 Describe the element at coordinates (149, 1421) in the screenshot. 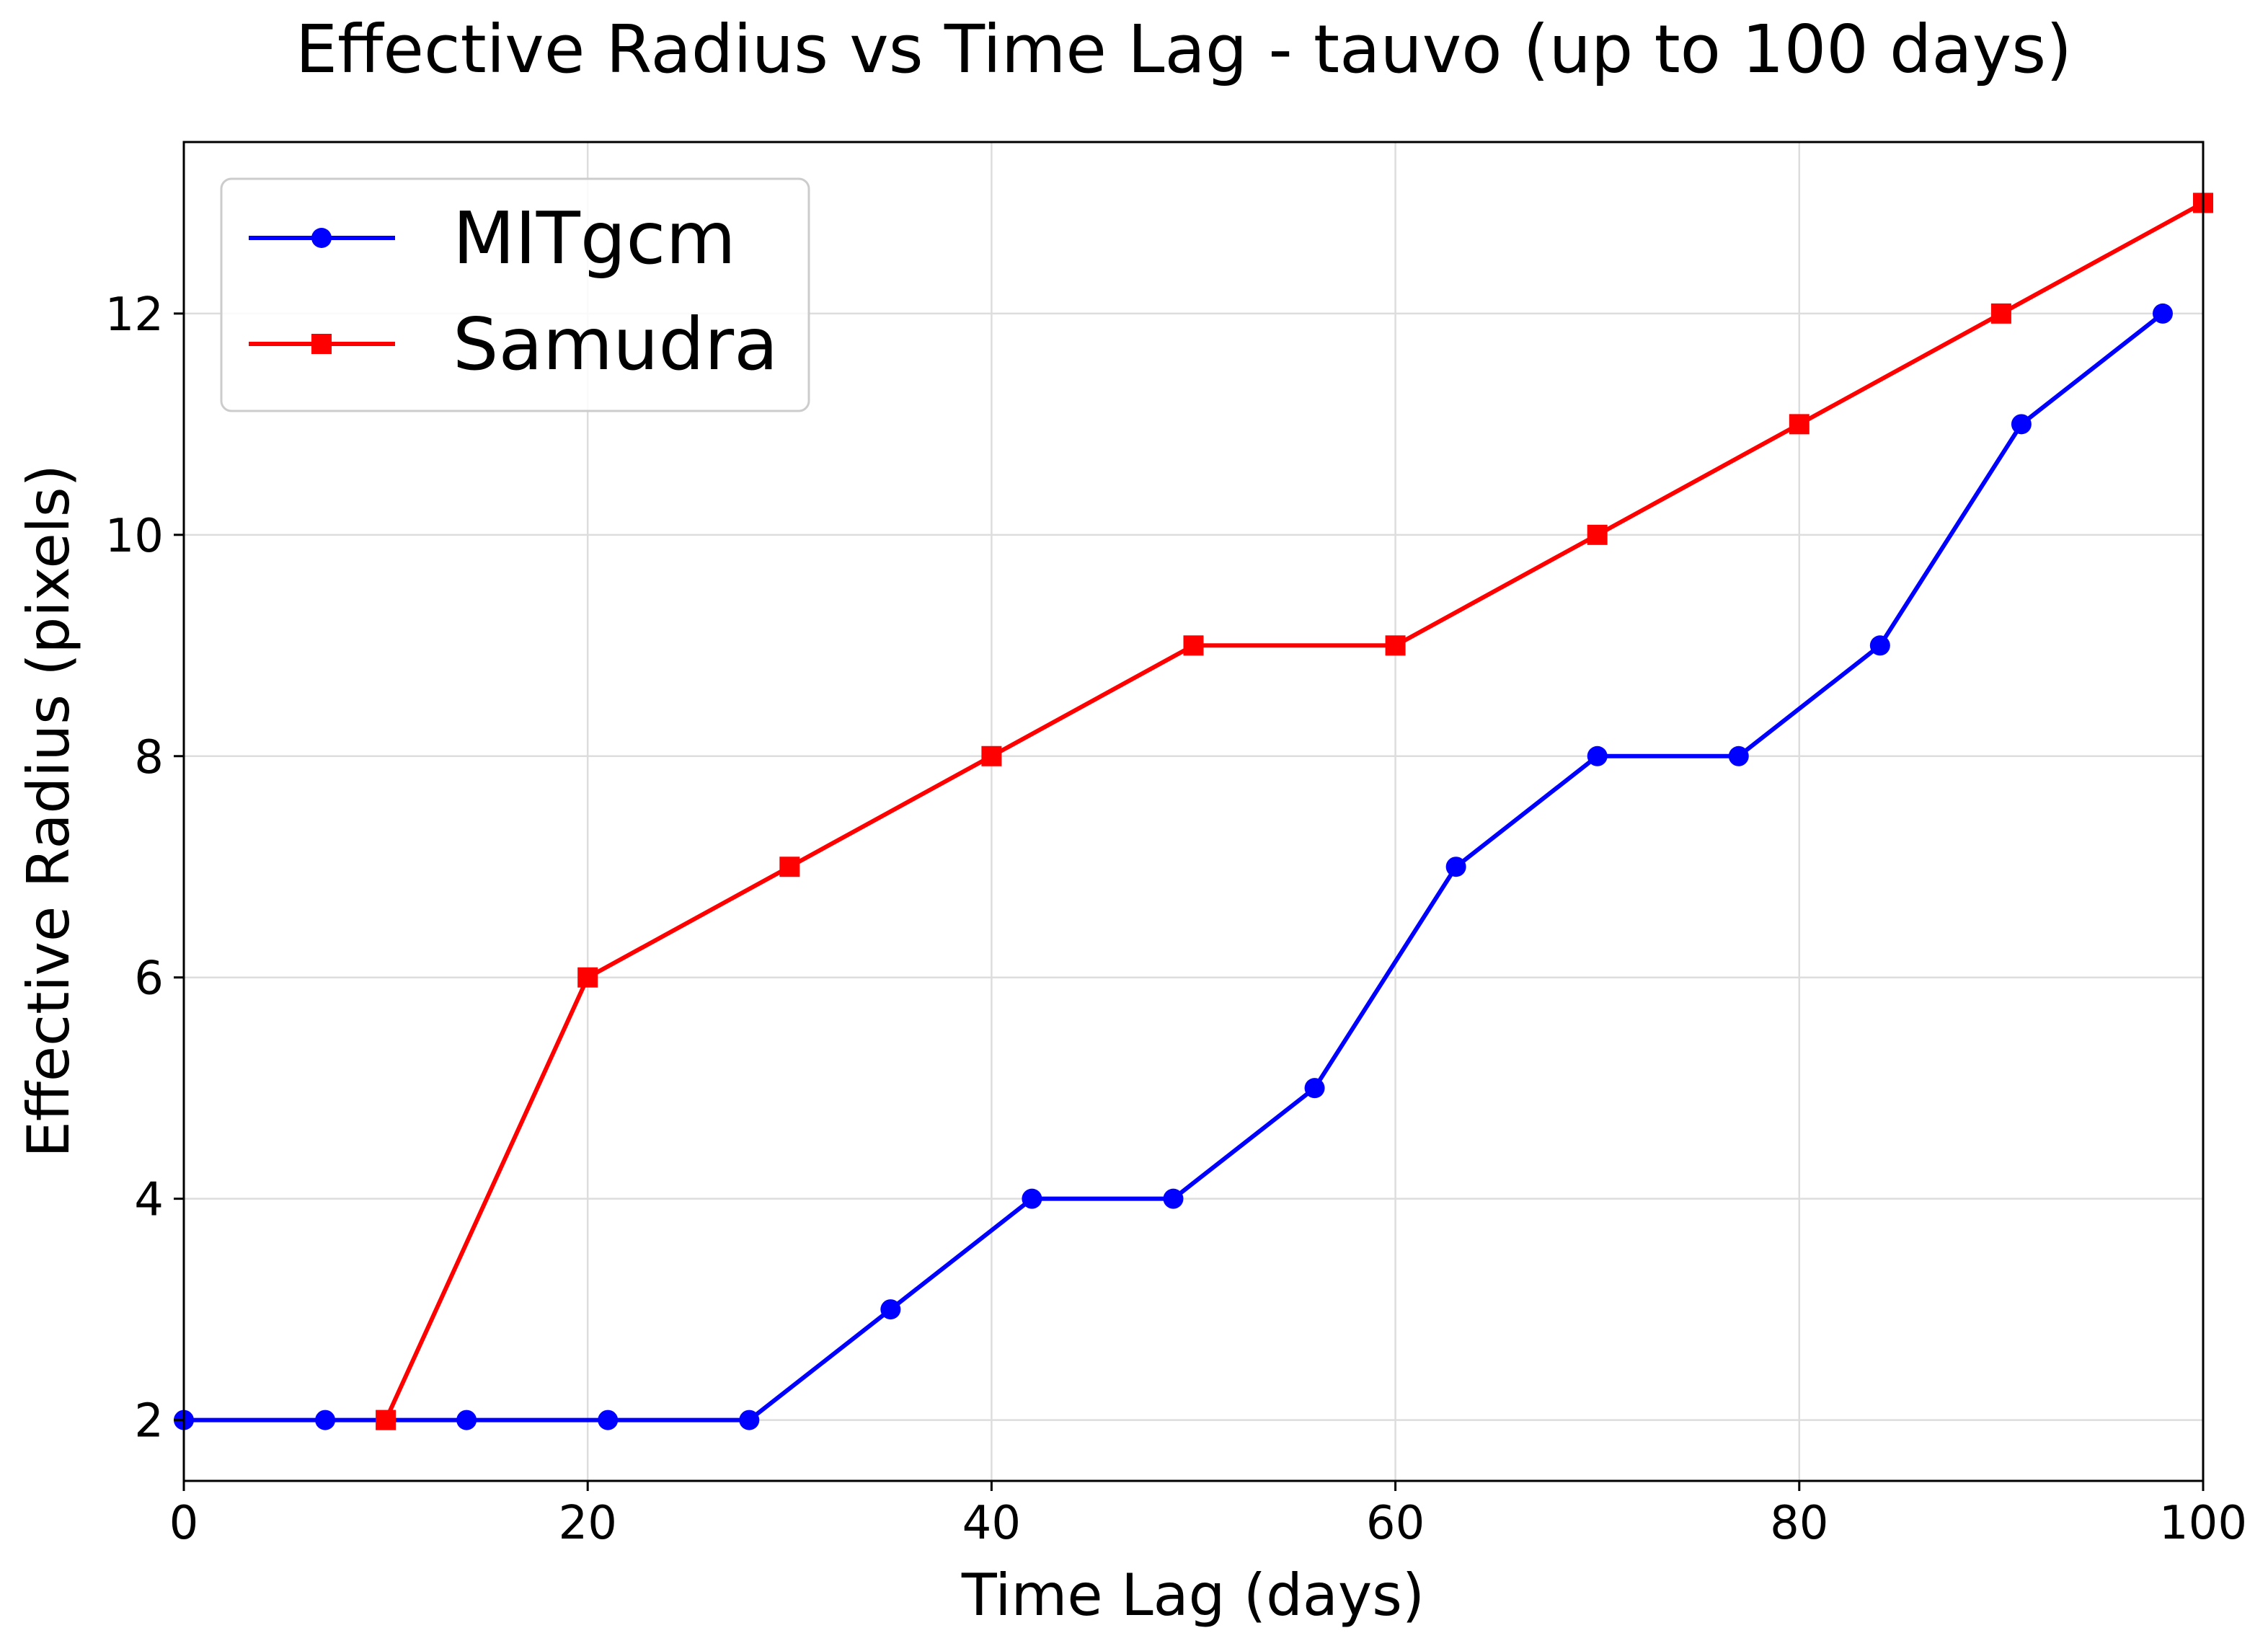

I see `y-tick-label: 2` at that location.